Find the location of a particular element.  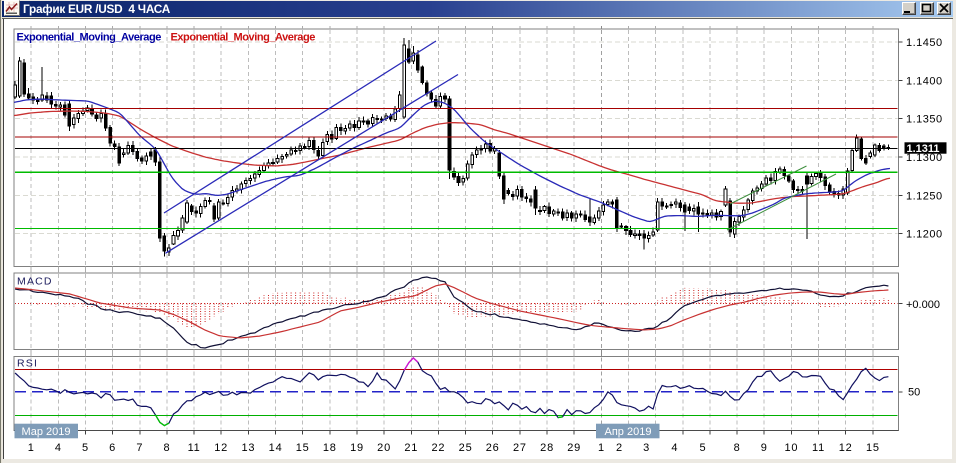

svg-text: 18 is located at coordinates (330, 448).